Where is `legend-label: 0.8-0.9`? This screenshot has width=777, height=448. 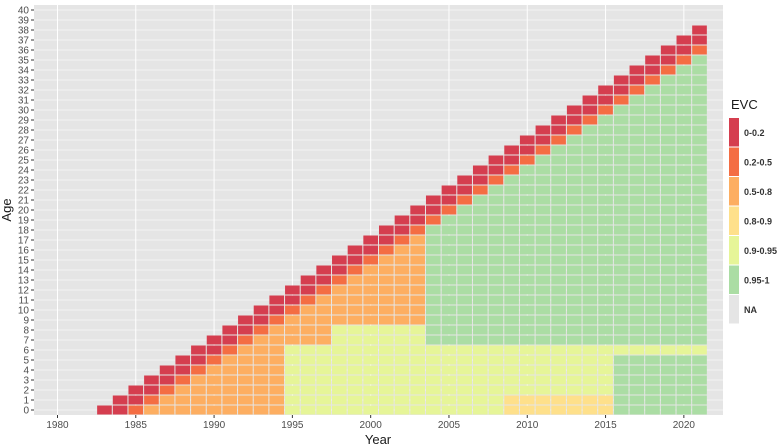 legend-label: 0.8-0.9 is located at coordinates (758, 221).